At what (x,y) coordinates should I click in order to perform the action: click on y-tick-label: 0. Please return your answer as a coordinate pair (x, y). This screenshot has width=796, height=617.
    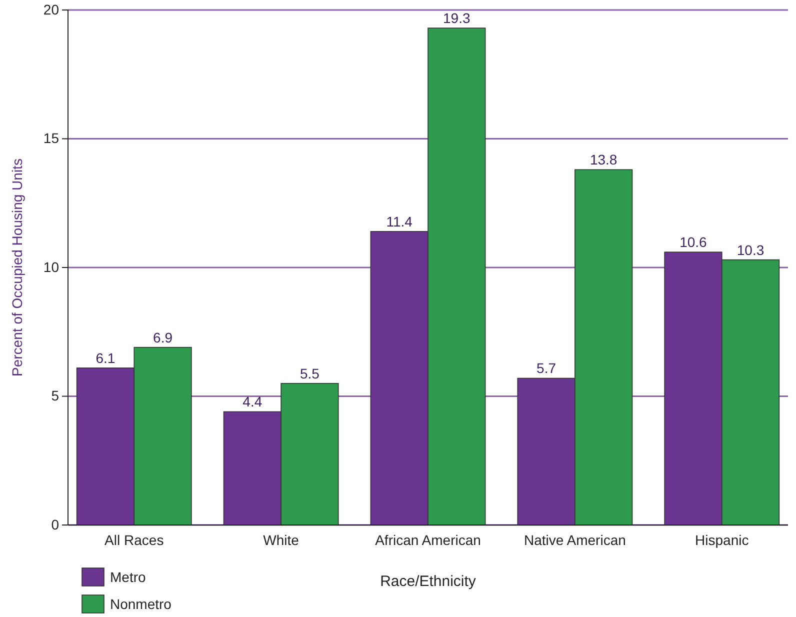
    Looking at the image, I should click on (55, 524).